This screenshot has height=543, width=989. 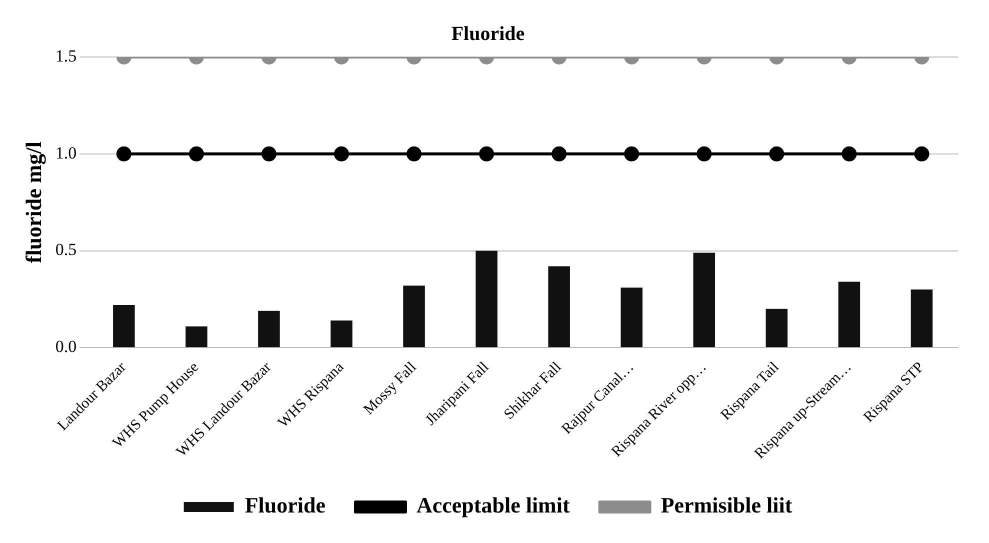 What do you see at coordinates (66, 346) in the screenshot?
I see `y-tick-label: 0.0` at bounding box center [66, 346].